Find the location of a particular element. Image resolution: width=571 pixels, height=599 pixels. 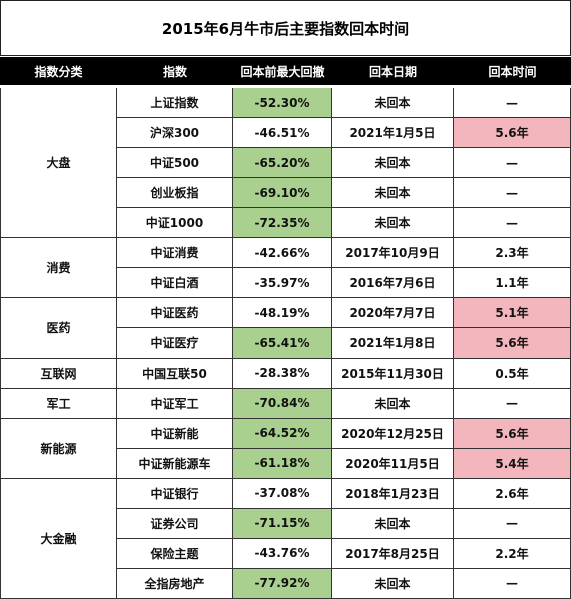

header-drawdown: 回本前最大回撤 is located at coordinates (282, 71).